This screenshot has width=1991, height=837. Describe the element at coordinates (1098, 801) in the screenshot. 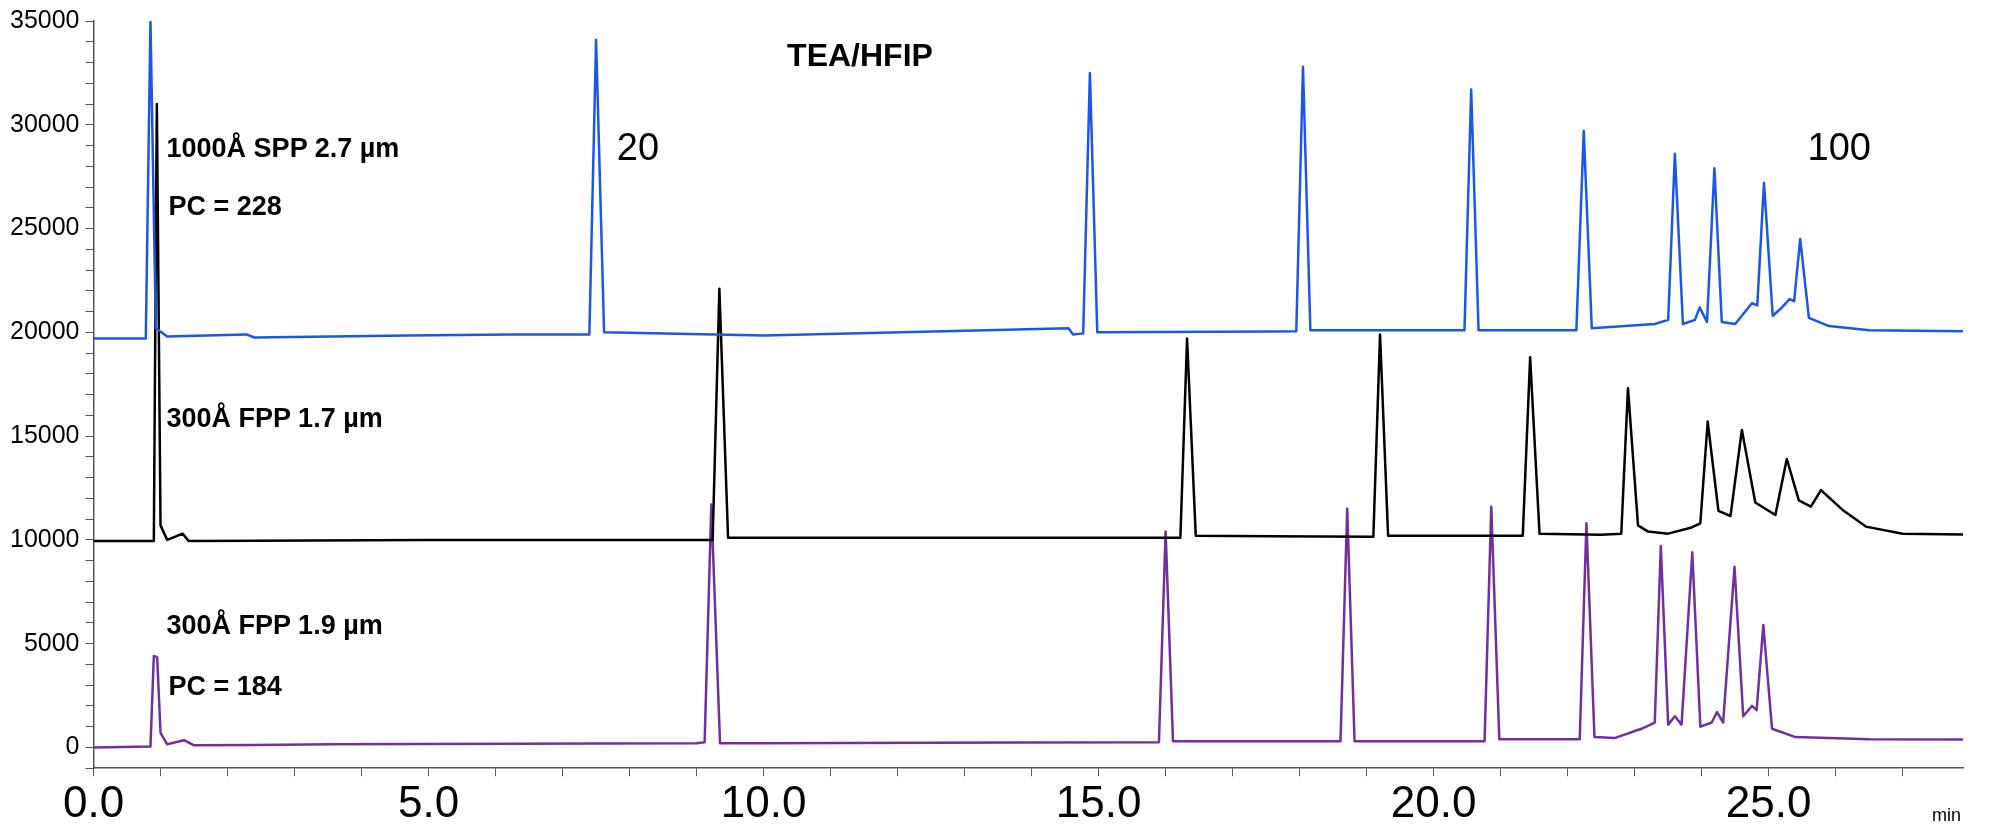

I see `x-tick-label: 15.0` at that location.